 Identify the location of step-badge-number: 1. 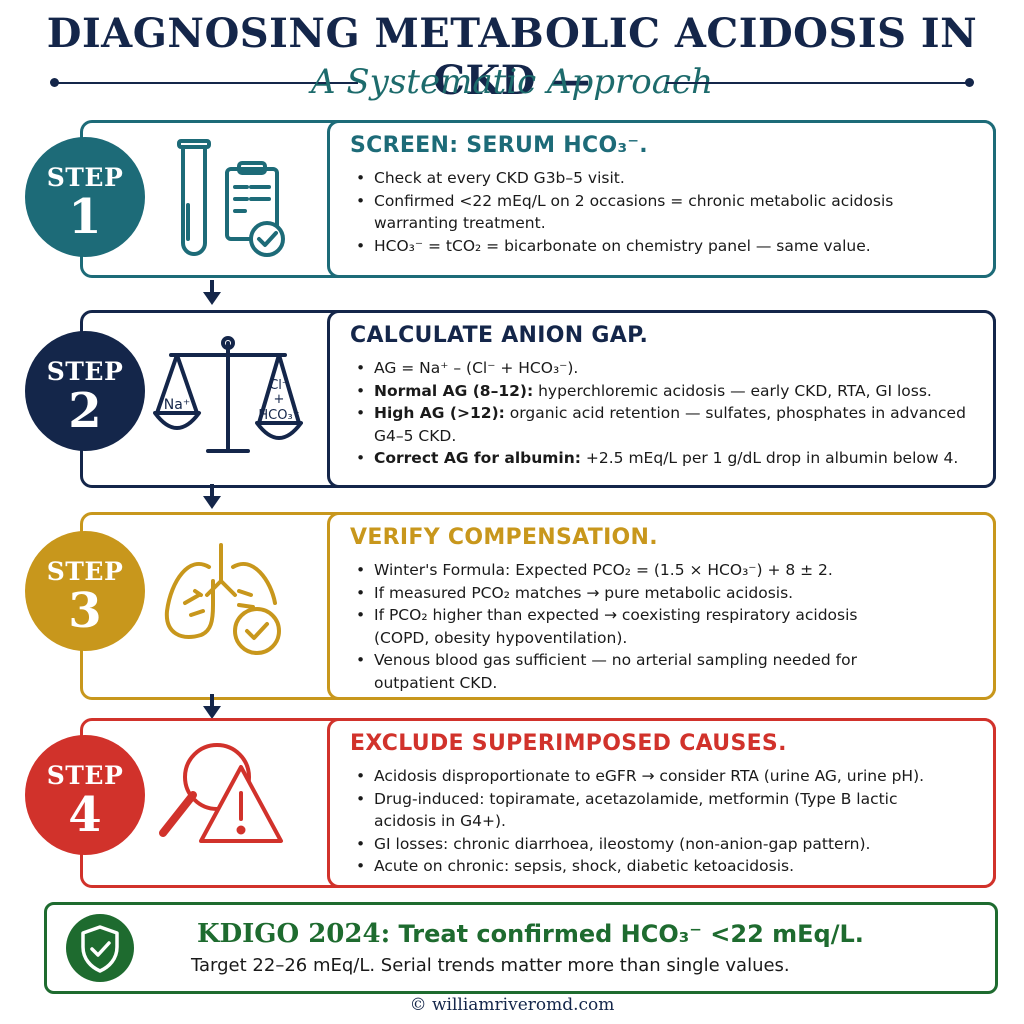
(85, 217).